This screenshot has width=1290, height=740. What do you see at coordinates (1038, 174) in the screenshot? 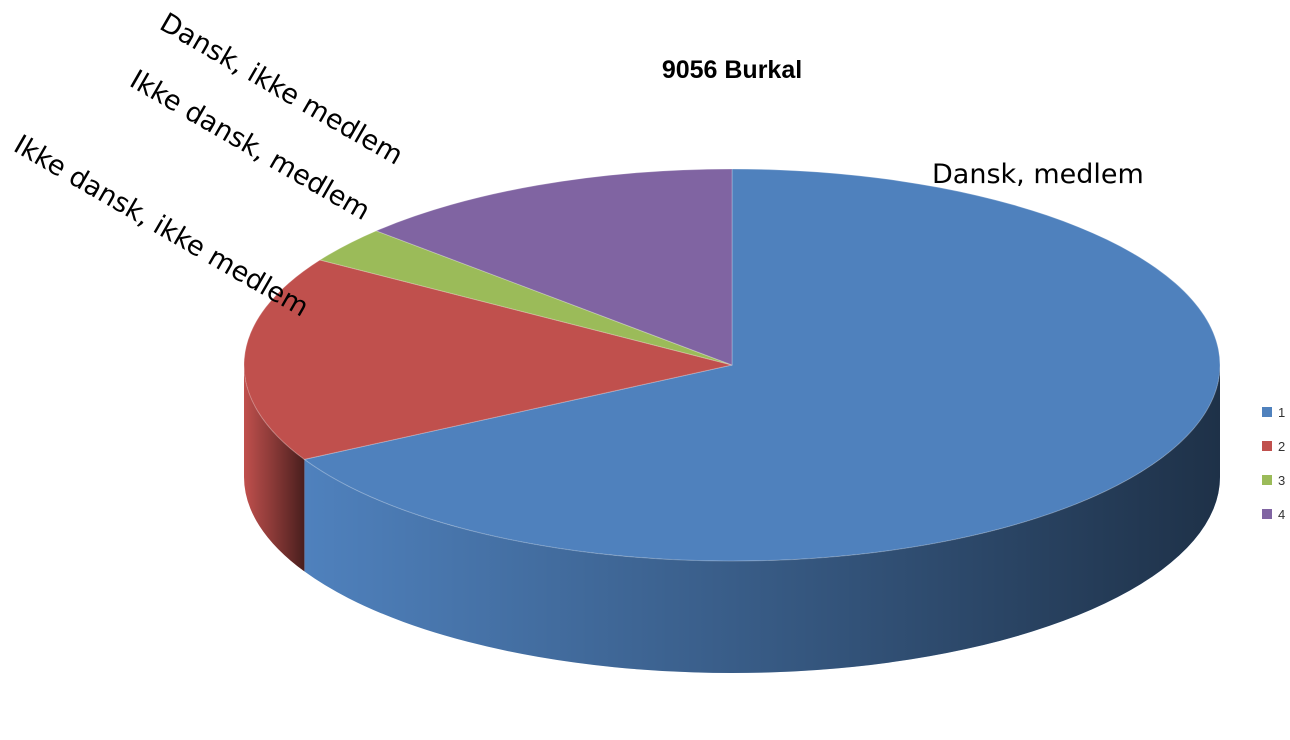
I see `slice-label-1: Dansk, medlem` at bounding box center [1038, 174].